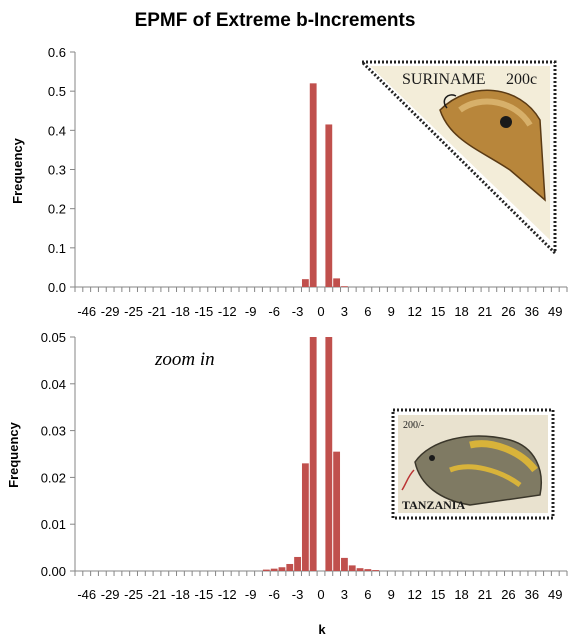 This screenshot has width=581, height=643. I want to click on y-tick-label: 0.02, so click(53, 477).